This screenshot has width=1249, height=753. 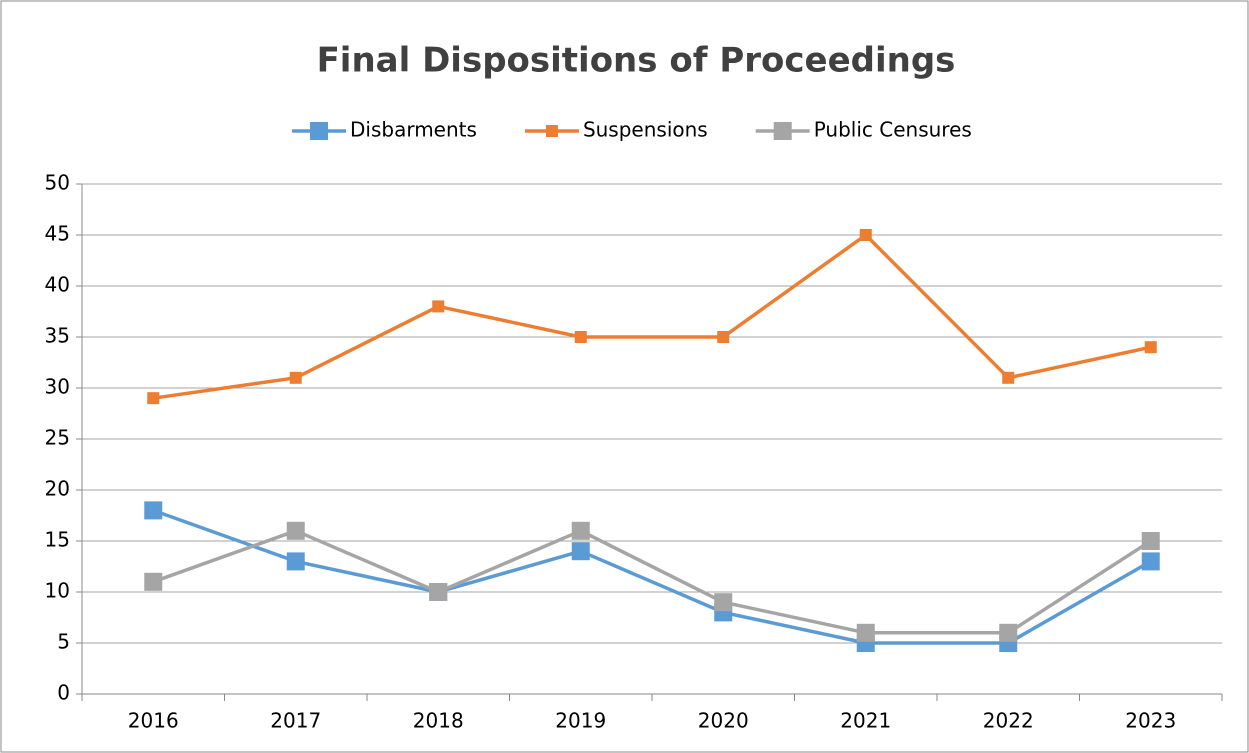 I want to click on x-tick-label: 2019, so click(x=580, y=721).